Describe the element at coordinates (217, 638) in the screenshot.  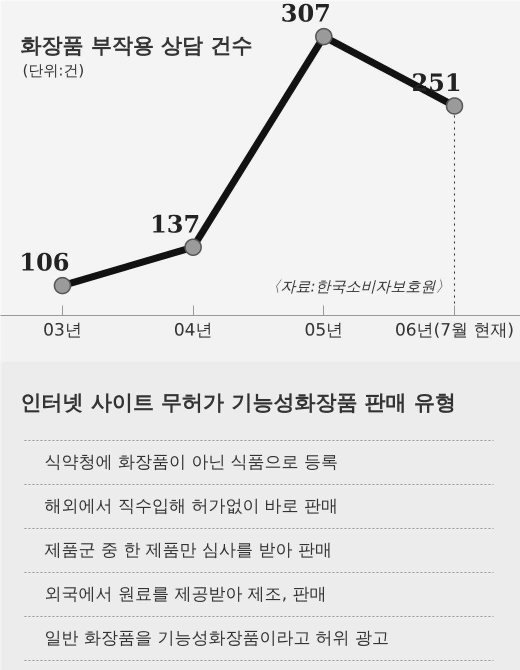
I see `text: 일반 화장품을 기능성화장품이라고 허위 광고` at that location.